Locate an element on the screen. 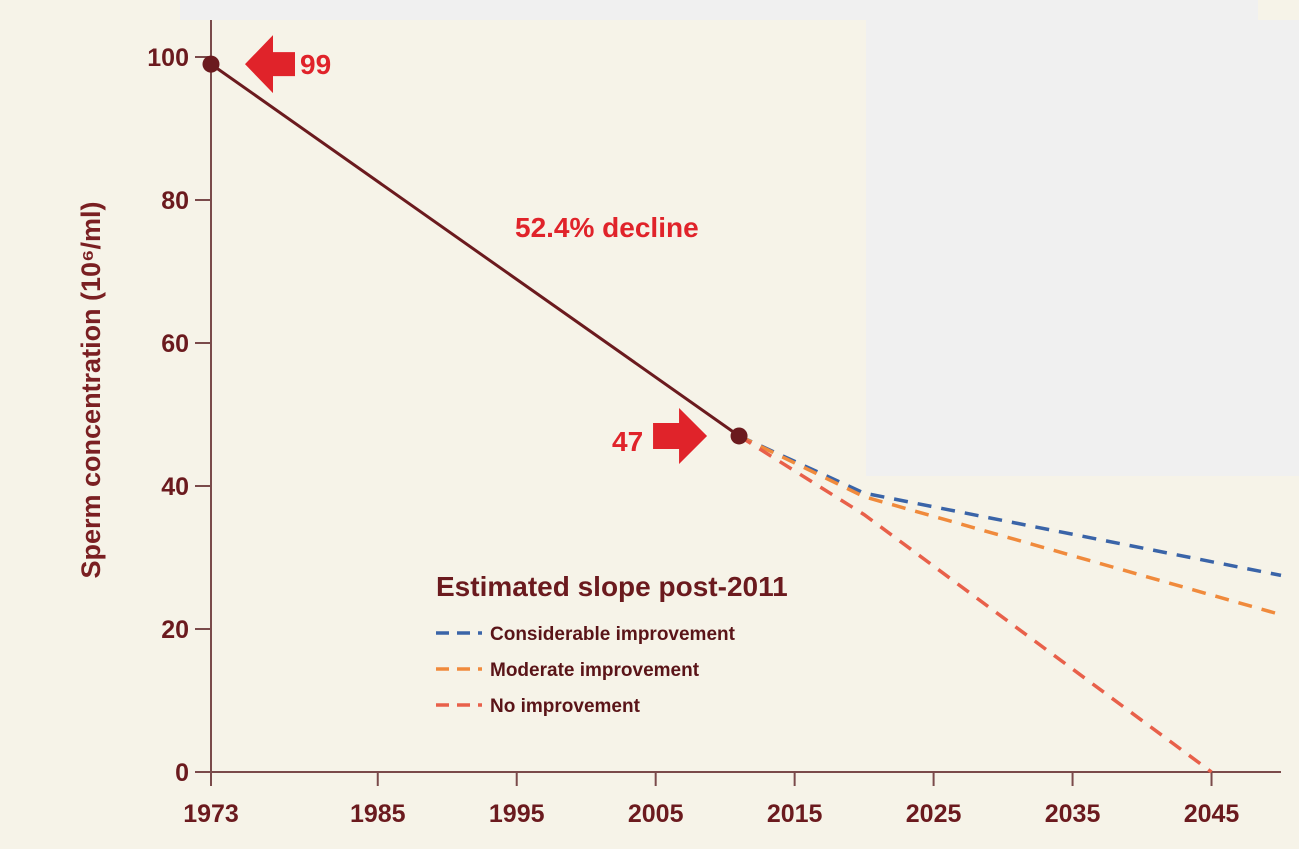 This screenshot has height=849, width=1299. end-arrow is located at coordinates (680, 435).